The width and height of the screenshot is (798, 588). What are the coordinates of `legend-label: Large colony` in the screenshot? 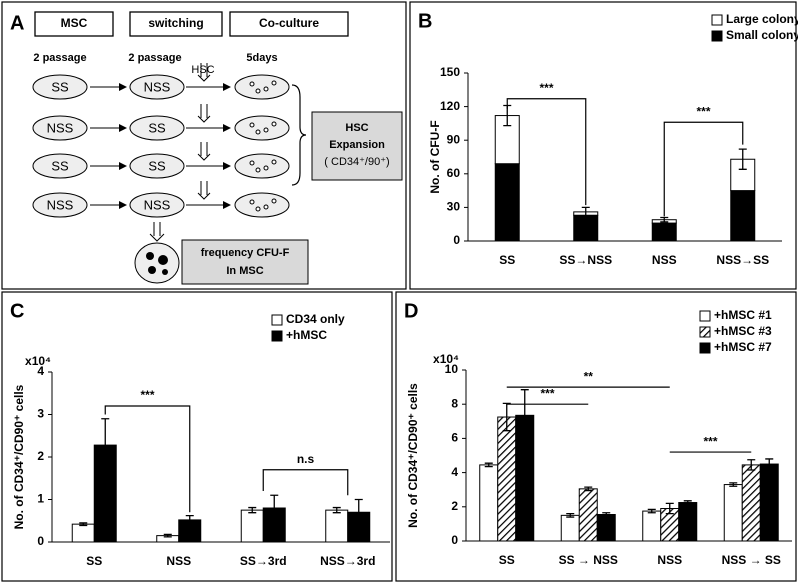 It's located at (762, 19).